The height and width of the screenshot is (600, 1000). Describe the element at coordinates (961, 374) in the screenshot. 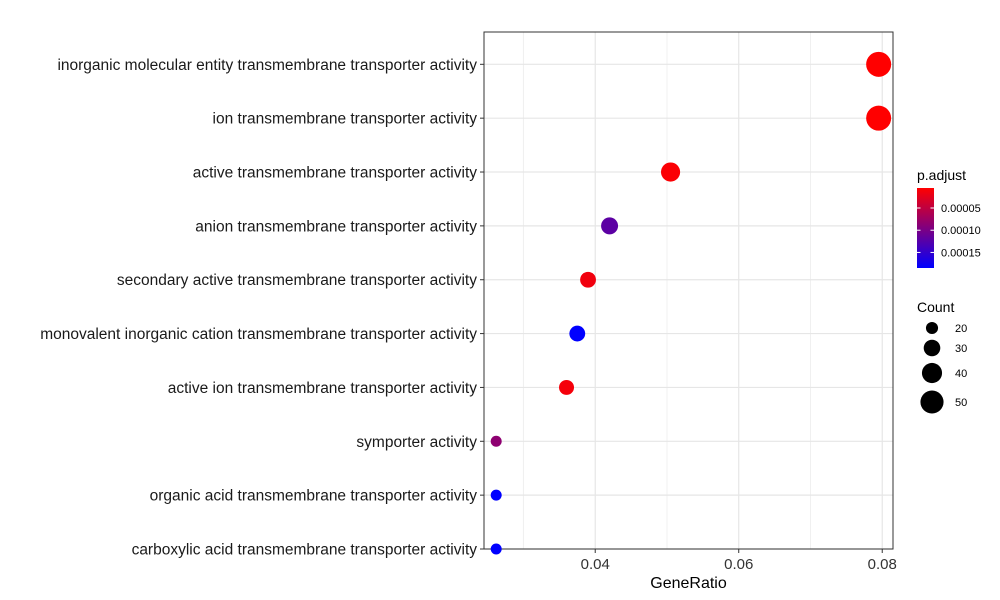

I see `size-legend-label: 40` at that location.